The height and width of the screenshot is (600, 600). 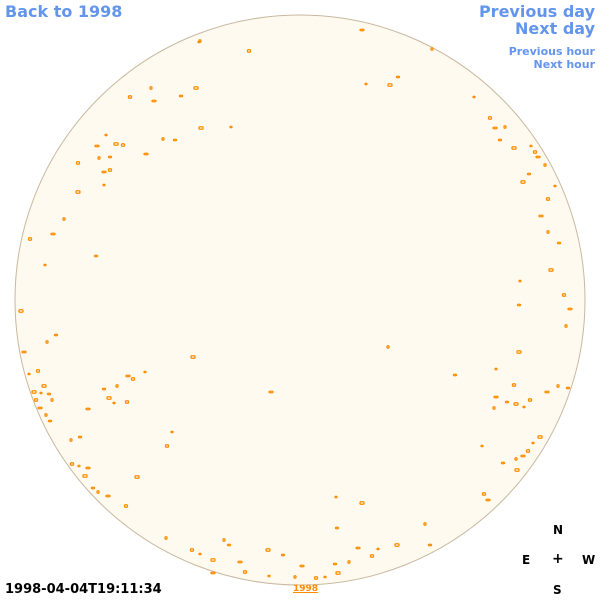 What do you see at coordinates (536, 11) in the screenshot?
I see `previous-day-link: Previous day` at bounding box center [536, 11].